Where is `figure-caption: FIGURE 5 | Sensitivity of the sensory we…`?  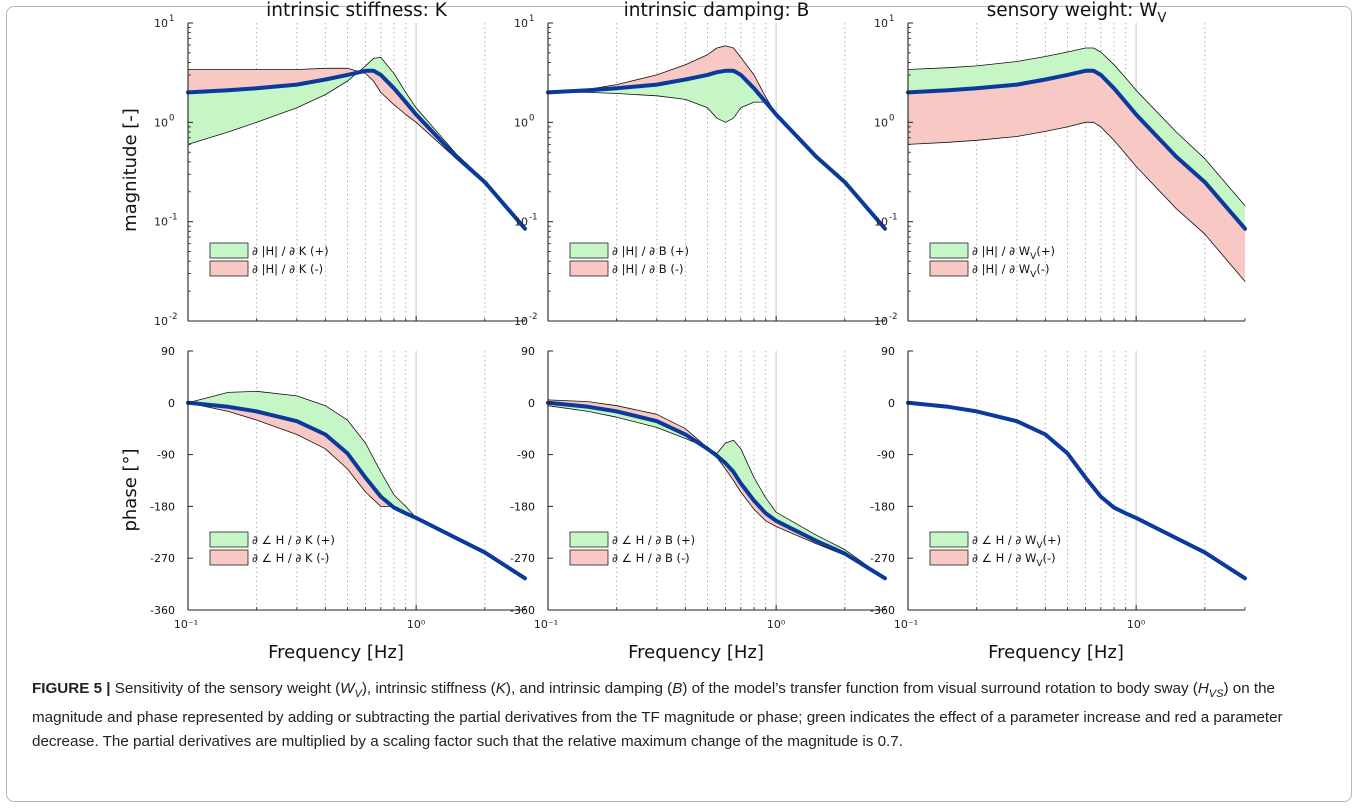 figure-caption: FIGURE 5 | Sensitivity of the sensory we… is located at coordinates (687, 715).